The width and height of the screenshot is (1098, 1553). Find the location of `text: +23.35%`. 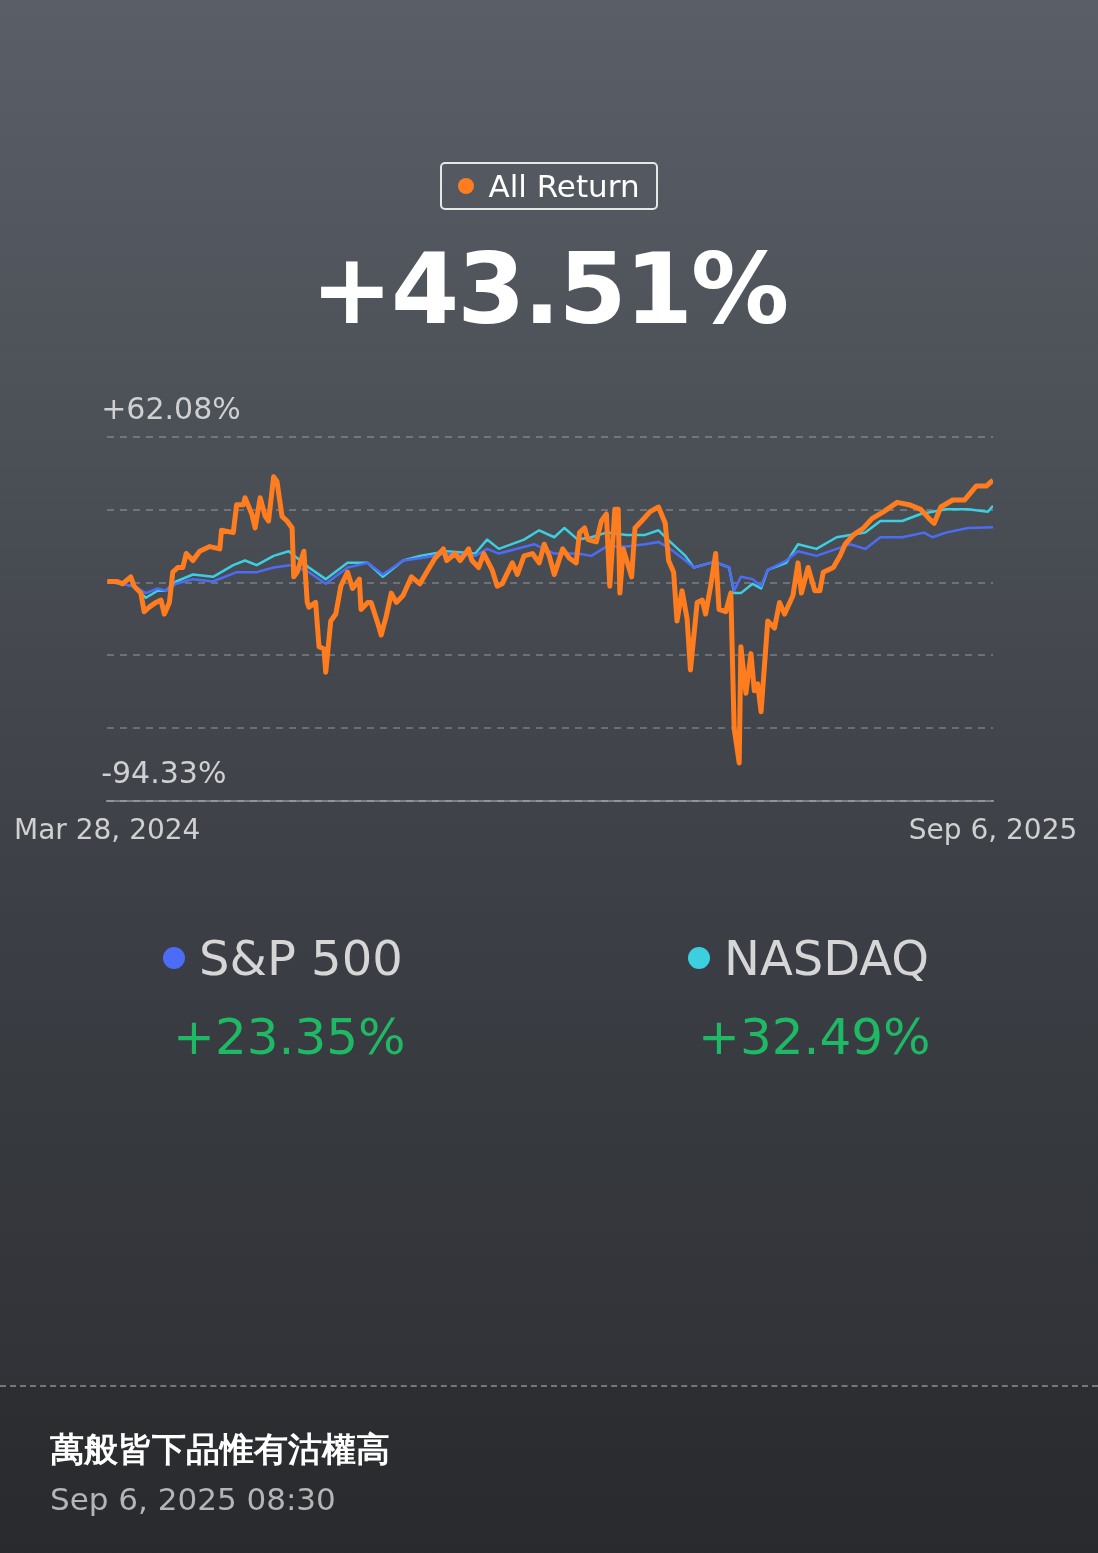

text: +23.35% is located at coordinates (289, 1037).